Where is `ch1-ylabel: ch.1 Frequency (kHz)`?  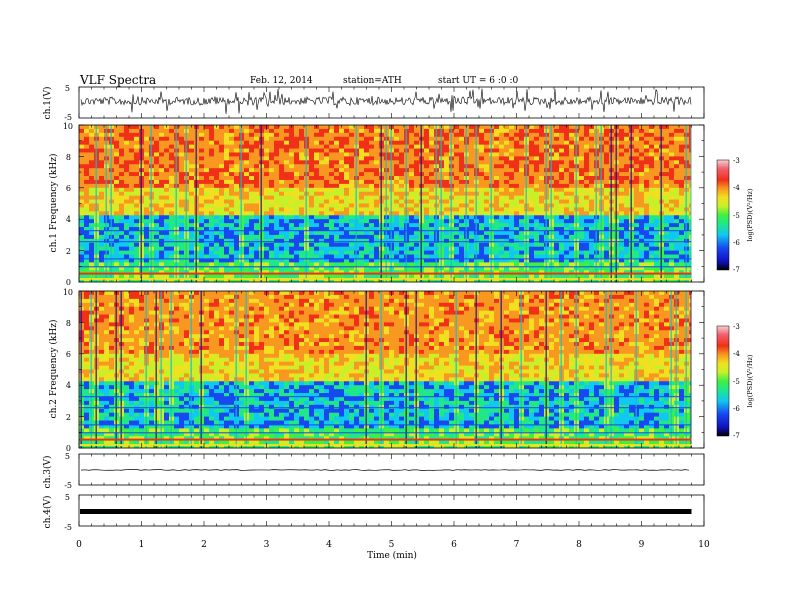 ch1-ylabel: ch.1 Frequency (kHz) is located at coordinates (53, 203).